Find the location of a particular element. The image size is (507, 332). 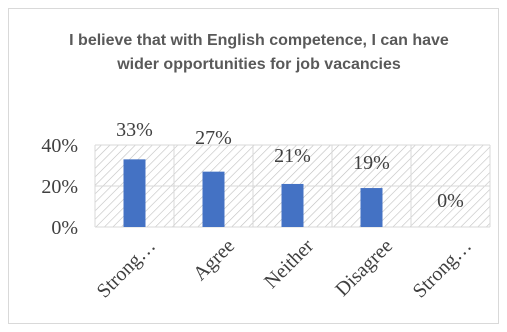

category-label: Neither is located at coordinates (289, 264).